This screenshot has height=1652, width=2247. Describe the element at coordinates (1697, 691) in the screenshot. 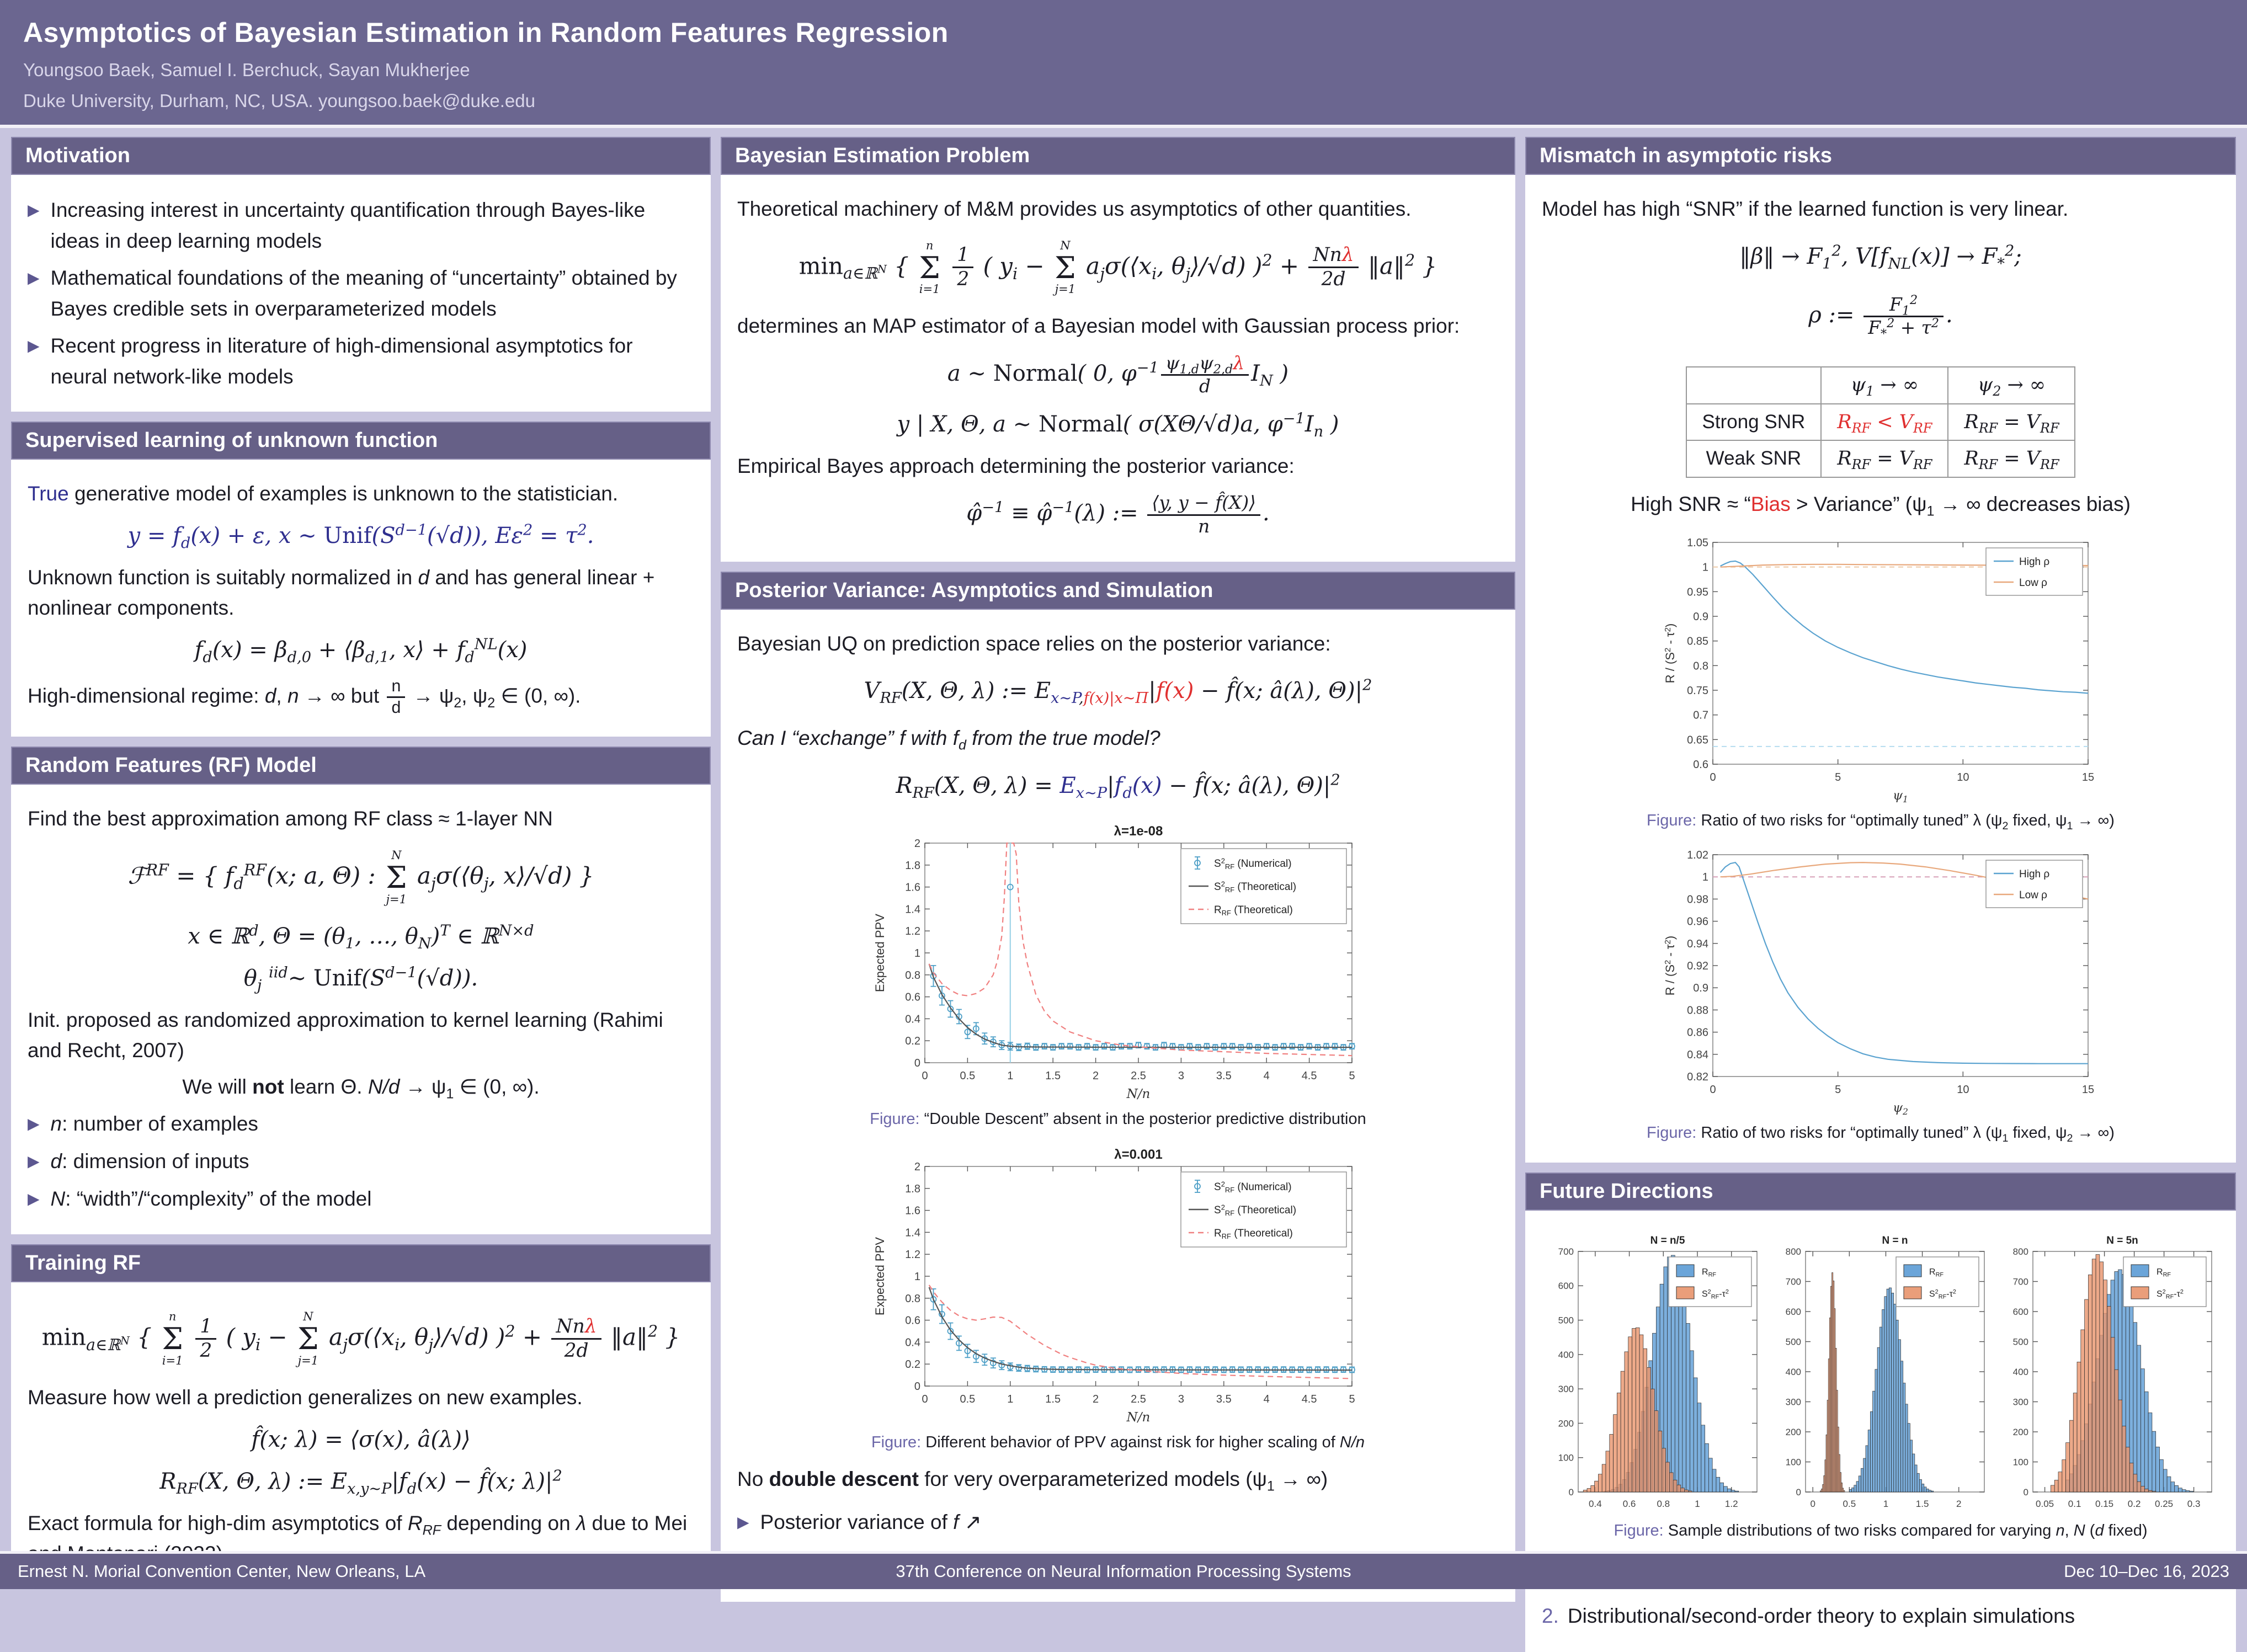

I see `svg-text: 0.75` at that location.